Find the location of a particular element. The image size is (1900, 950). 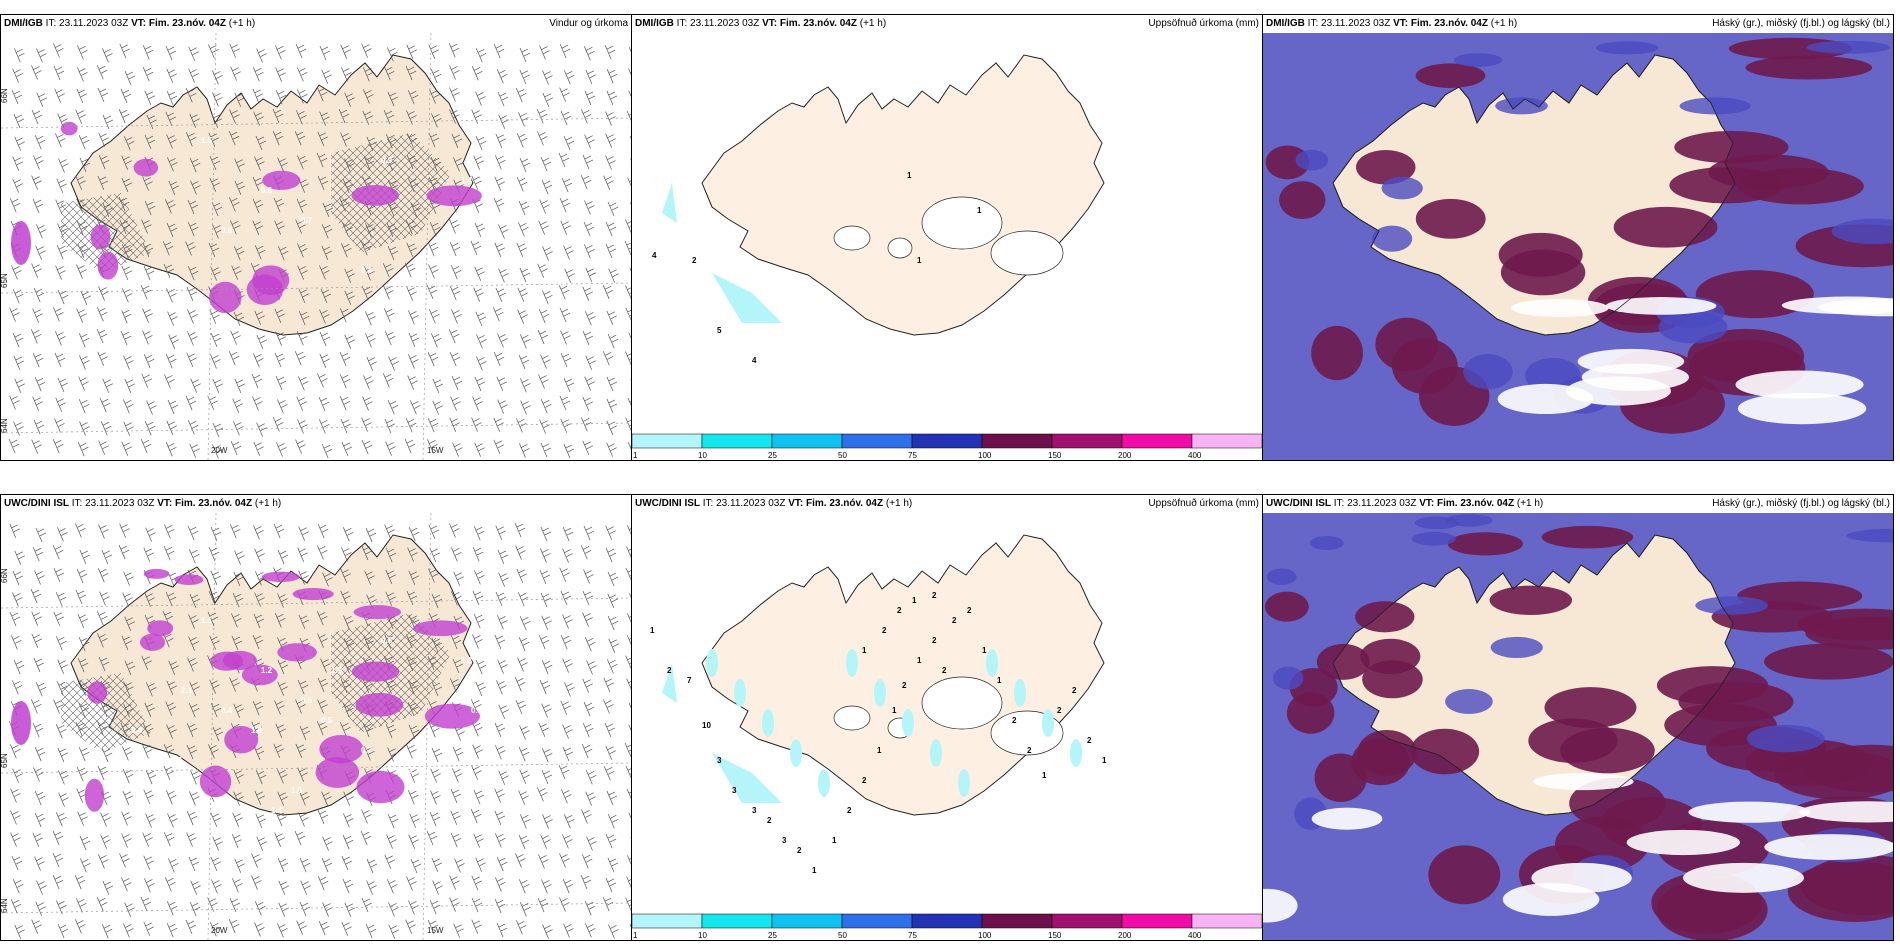

precip-value: 2 is located at coordinates (864, 780).